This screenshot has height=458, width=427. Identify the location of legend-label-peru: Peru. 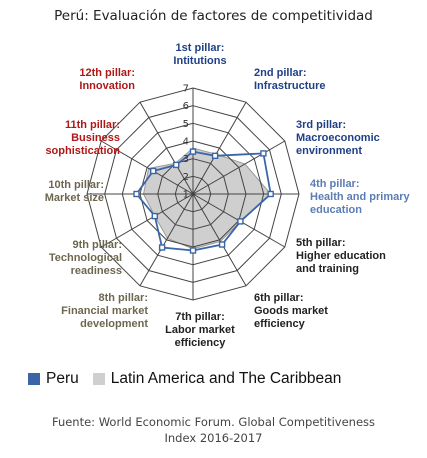
(62, 378).